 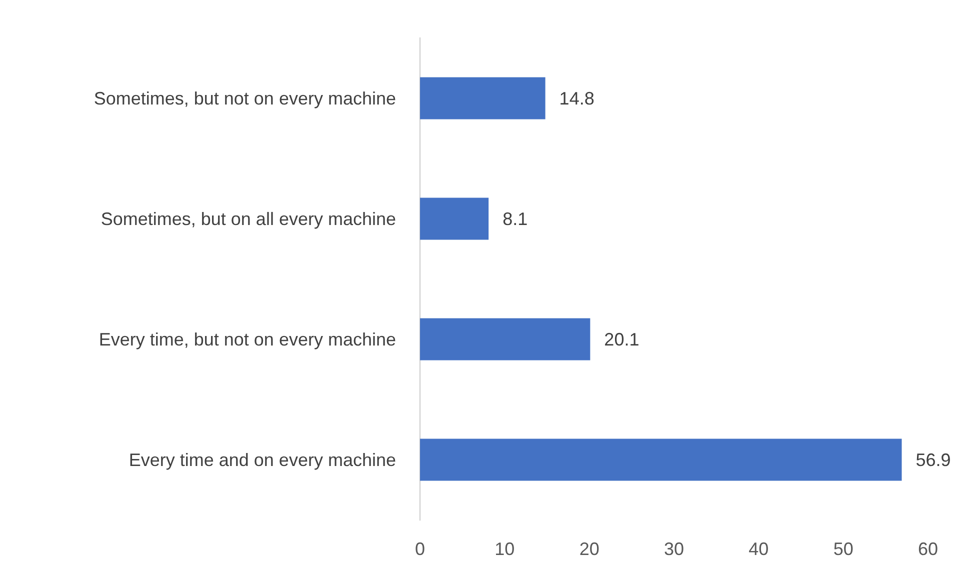 What do you see at coordinates (247, 339) in the screenshot?
I see `y-tick-label: Every time, but not on every machine` at bounding box center [247, 339].